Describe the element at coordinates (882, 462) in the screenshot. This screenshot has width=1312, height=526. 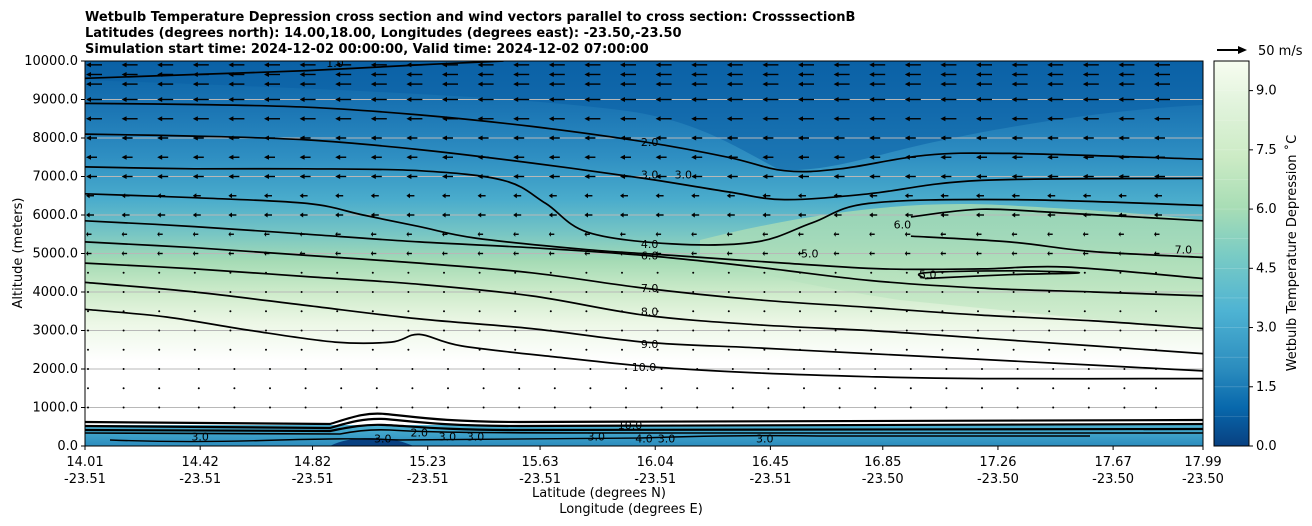
I see `x-tick-latitude: 16.85` at that location.